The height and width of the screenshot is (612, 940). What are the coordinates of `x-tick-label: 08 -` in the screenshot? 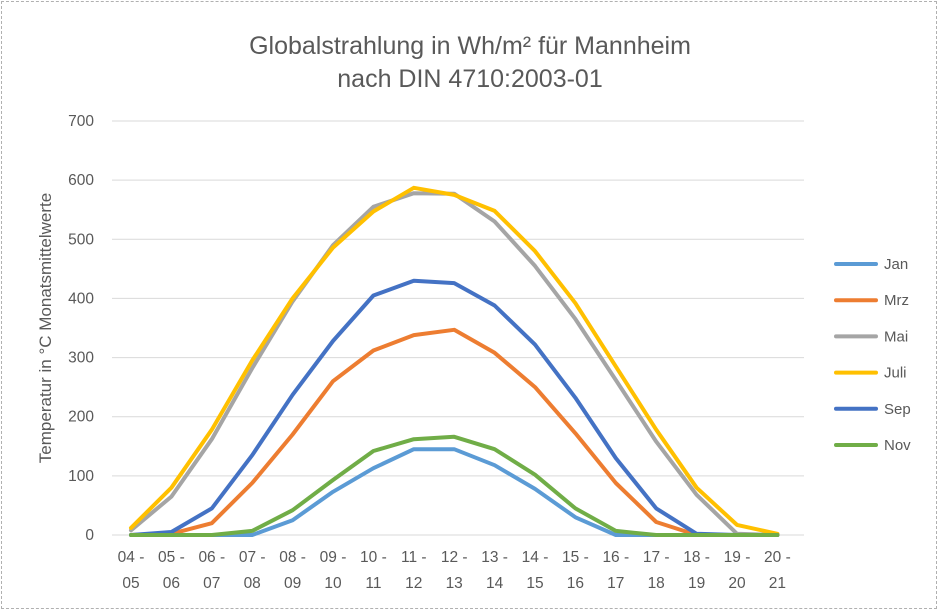 It's located at (292, 557).